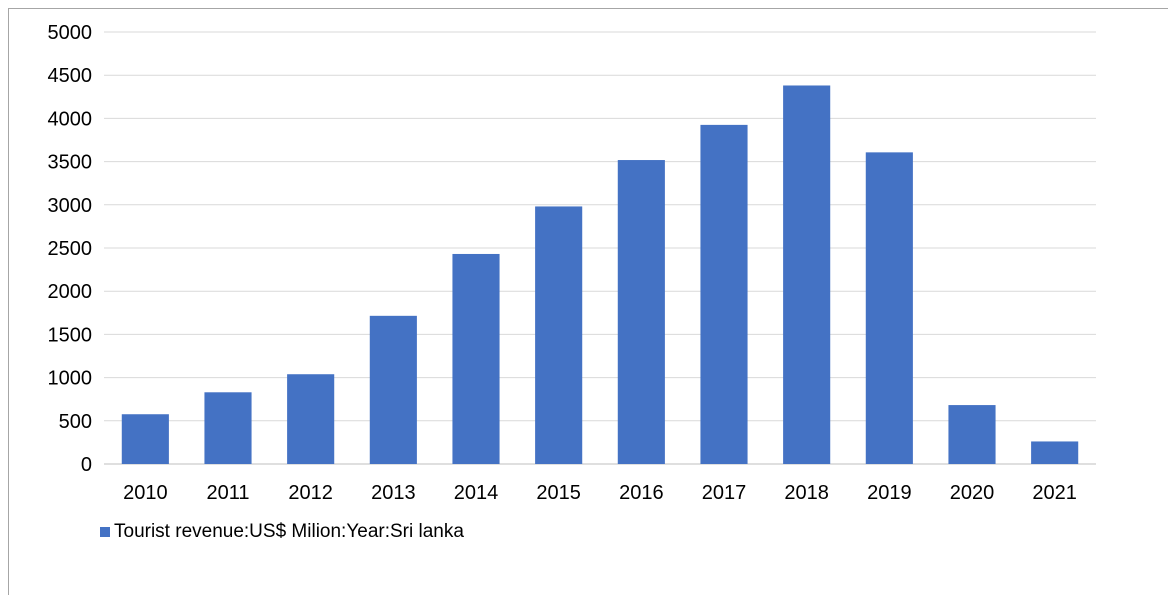  Describe the element at coordinates (559, 335) in the screenshot. I see `bar-2015` at that location.